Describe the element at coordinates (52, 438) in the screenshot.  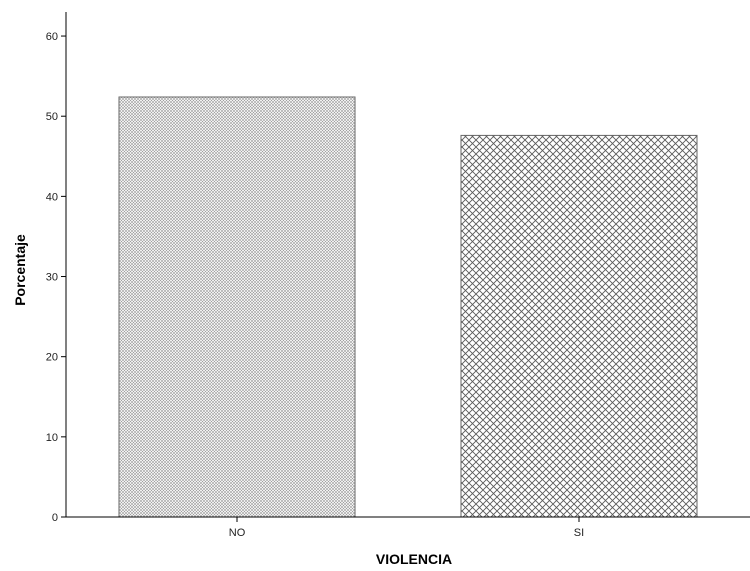
I see `y-tick-label-10: 10` at that location.